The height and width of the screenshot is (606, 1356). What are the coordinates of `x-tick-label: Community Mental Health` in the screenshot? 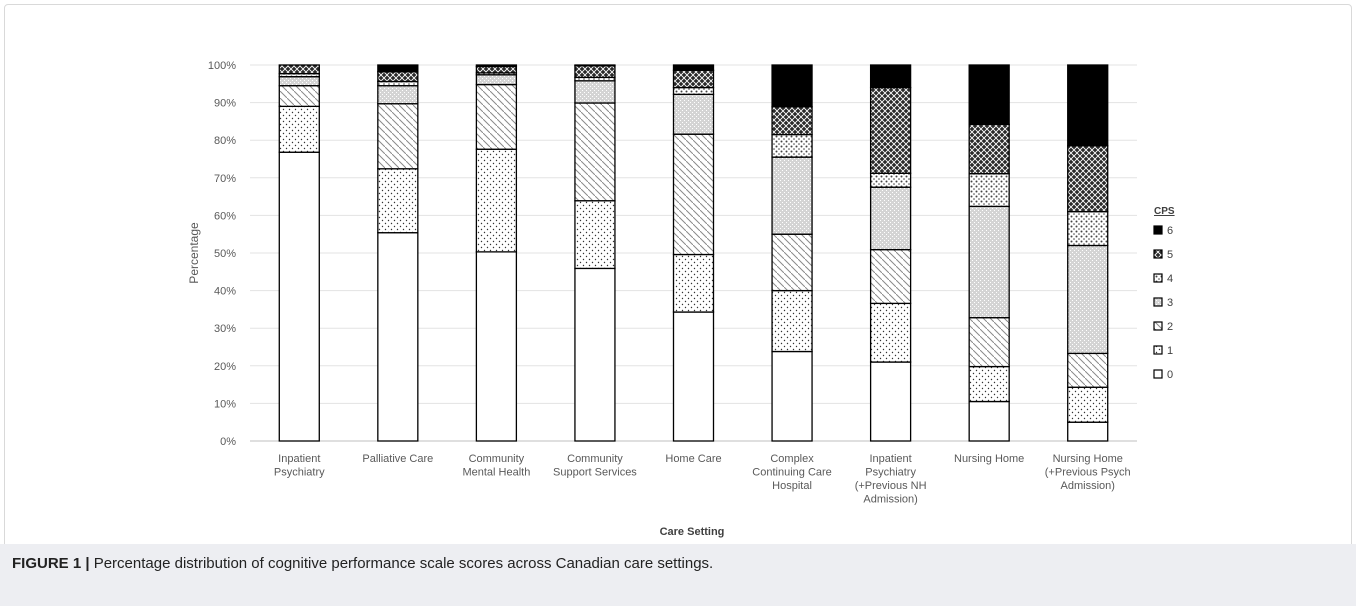 It's located at (496, 466).